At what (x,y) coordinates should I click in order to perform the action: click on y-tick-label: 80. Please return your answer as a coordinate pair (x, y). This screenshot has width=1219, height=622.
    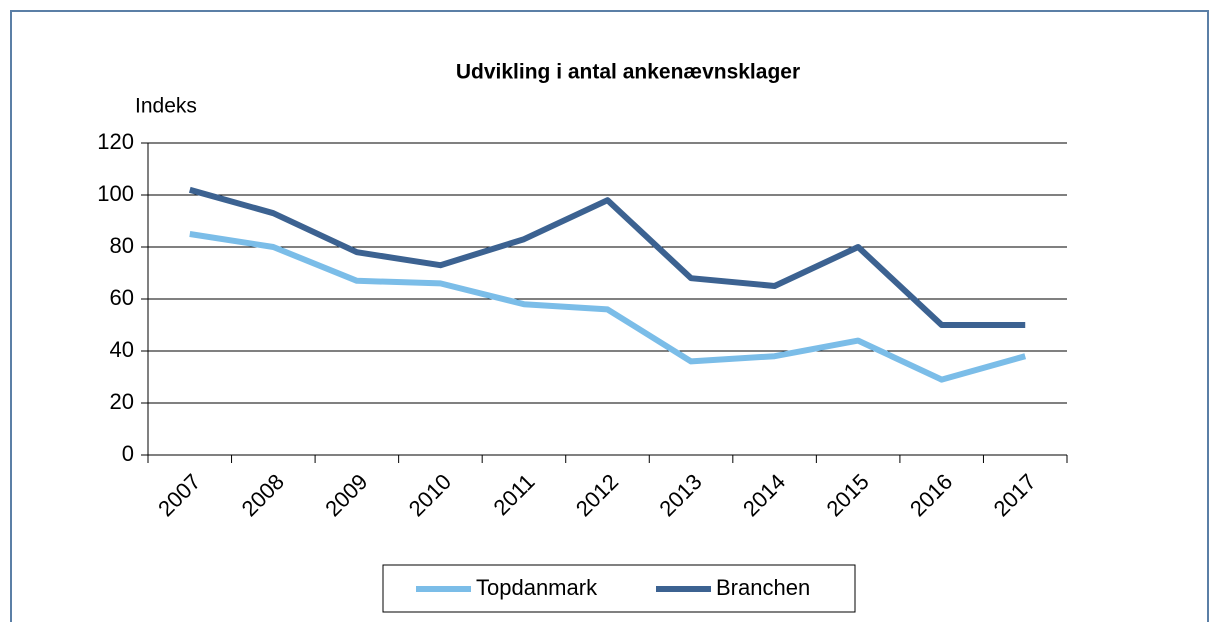
    Looking at the image, I should click on (122, 245).